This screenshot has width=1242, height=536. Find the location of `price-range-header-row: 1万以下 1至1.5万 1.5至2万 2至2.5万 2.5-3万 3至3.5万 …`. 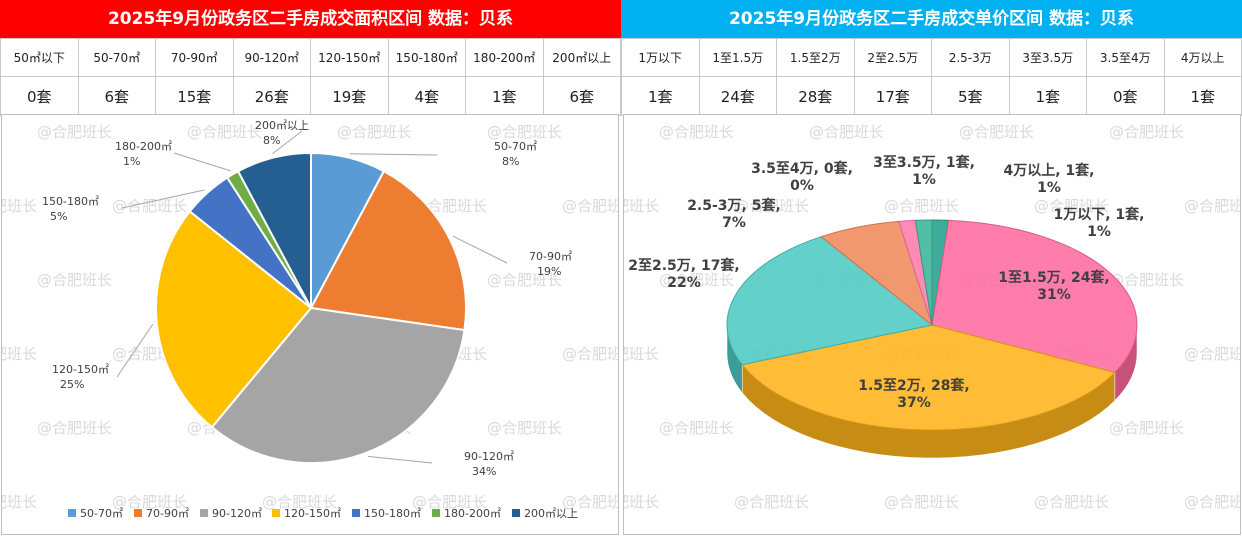

price-range-header-row: 1万以下 1至1.5万 1.5至2万 2至2.5万 2.5-3万 3至3.5万 … is located at coordinates (931, 57).